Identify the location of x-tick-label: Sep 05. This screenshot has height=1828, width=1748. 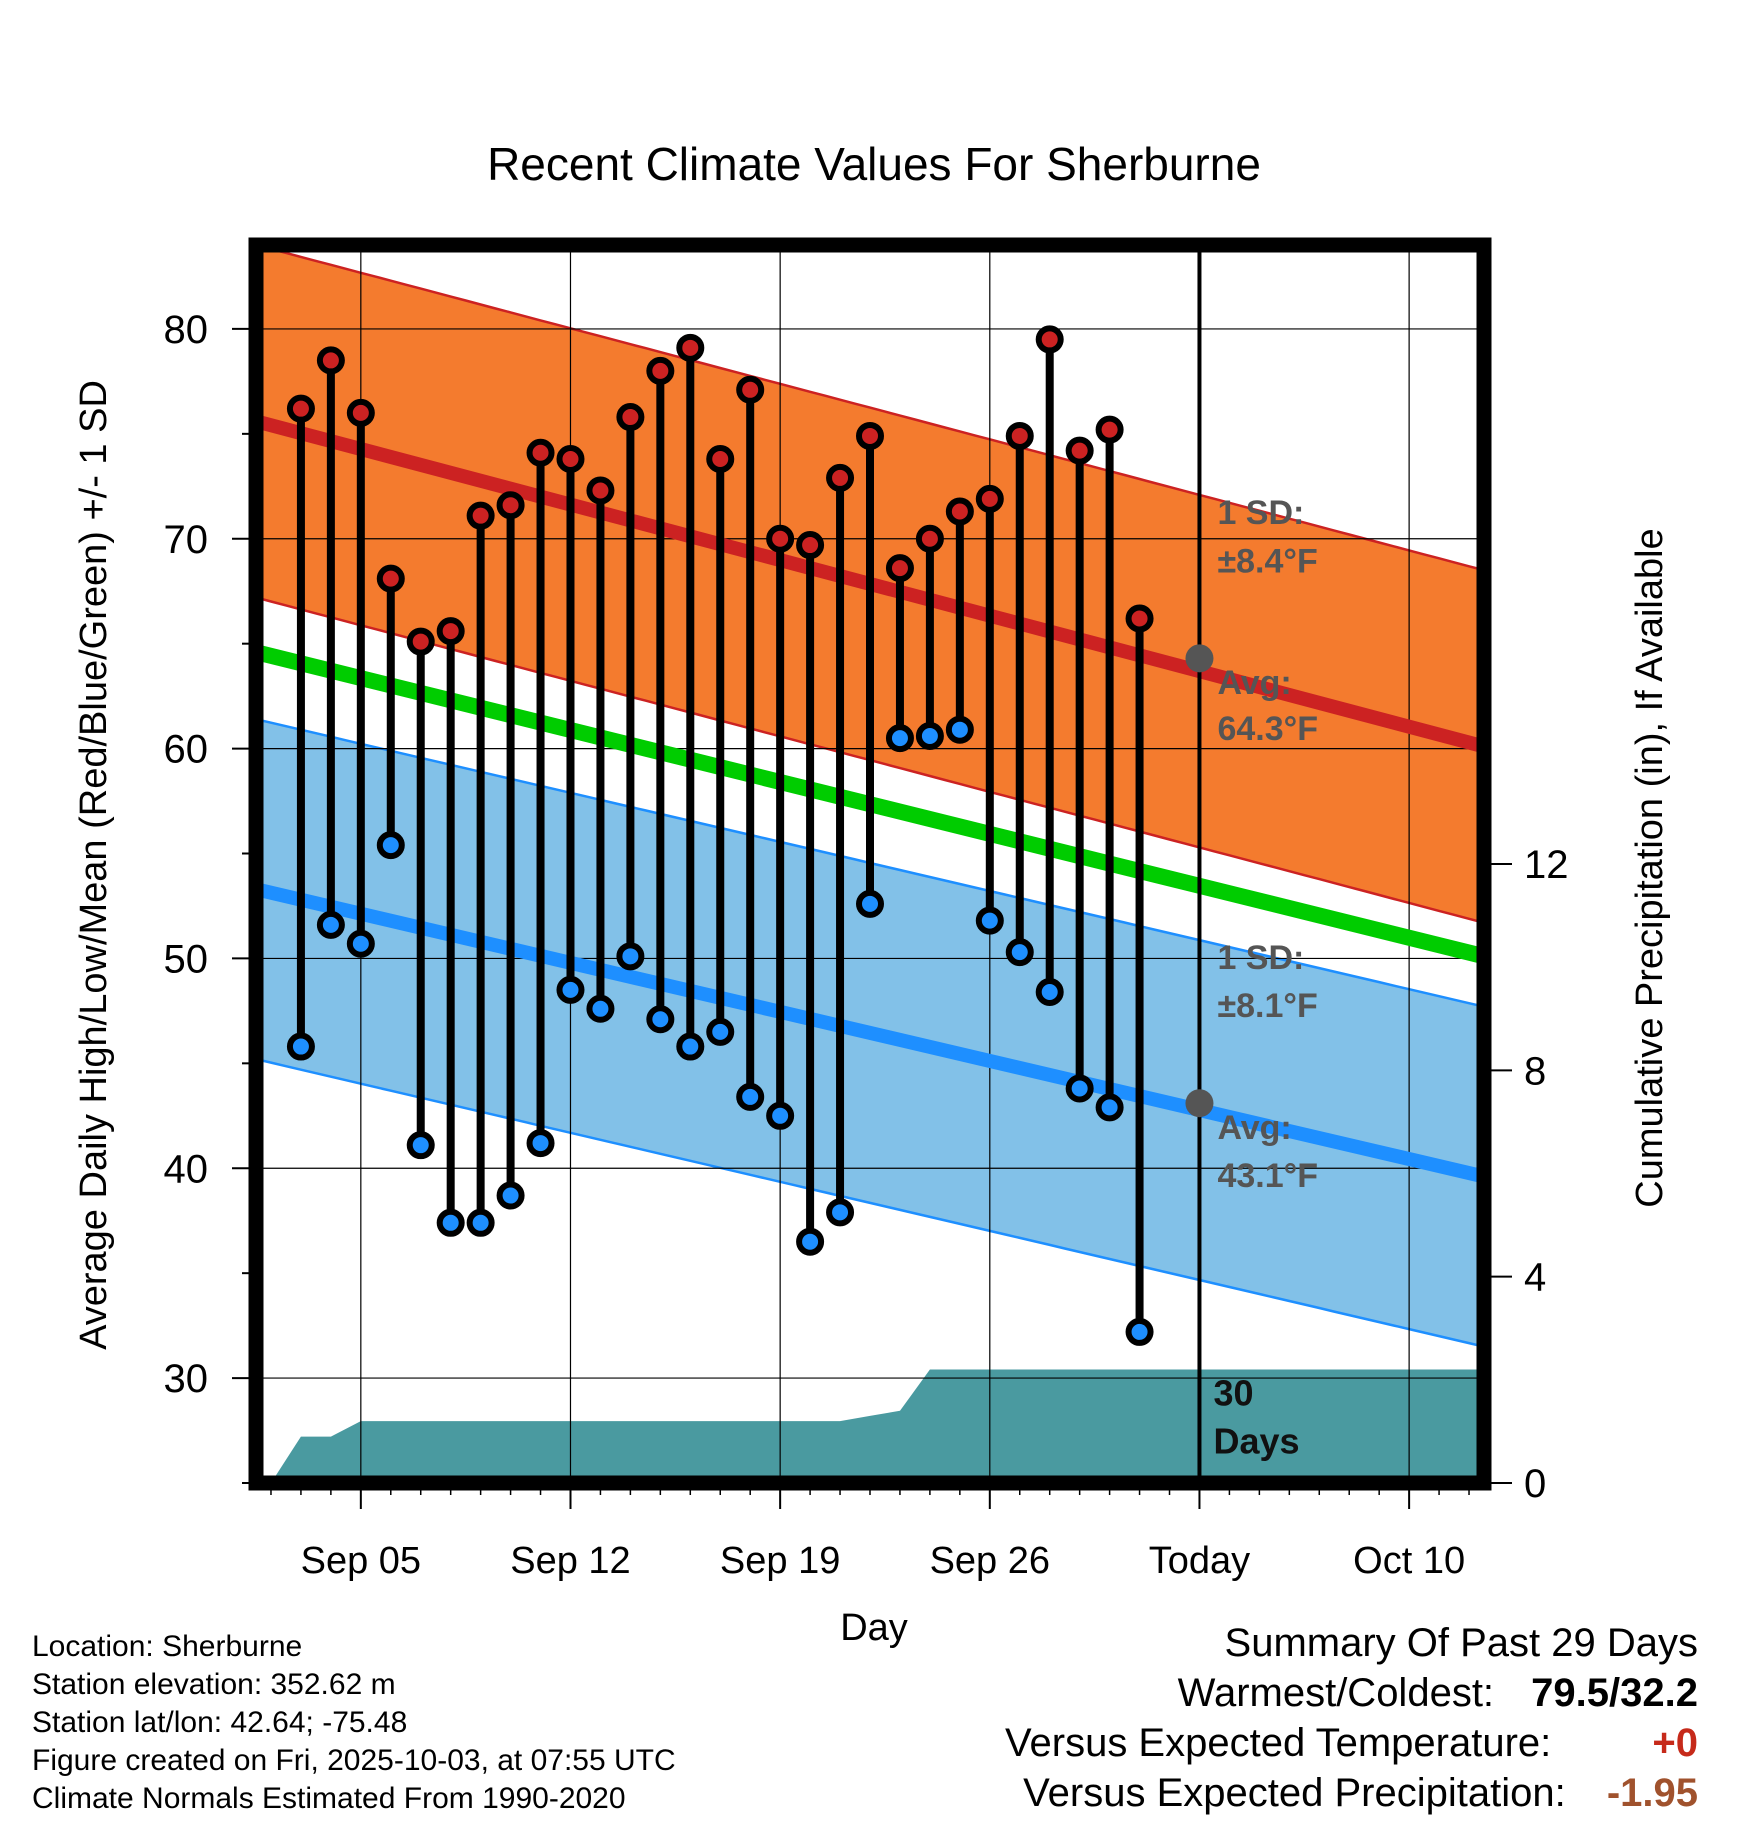
(361, 1561).